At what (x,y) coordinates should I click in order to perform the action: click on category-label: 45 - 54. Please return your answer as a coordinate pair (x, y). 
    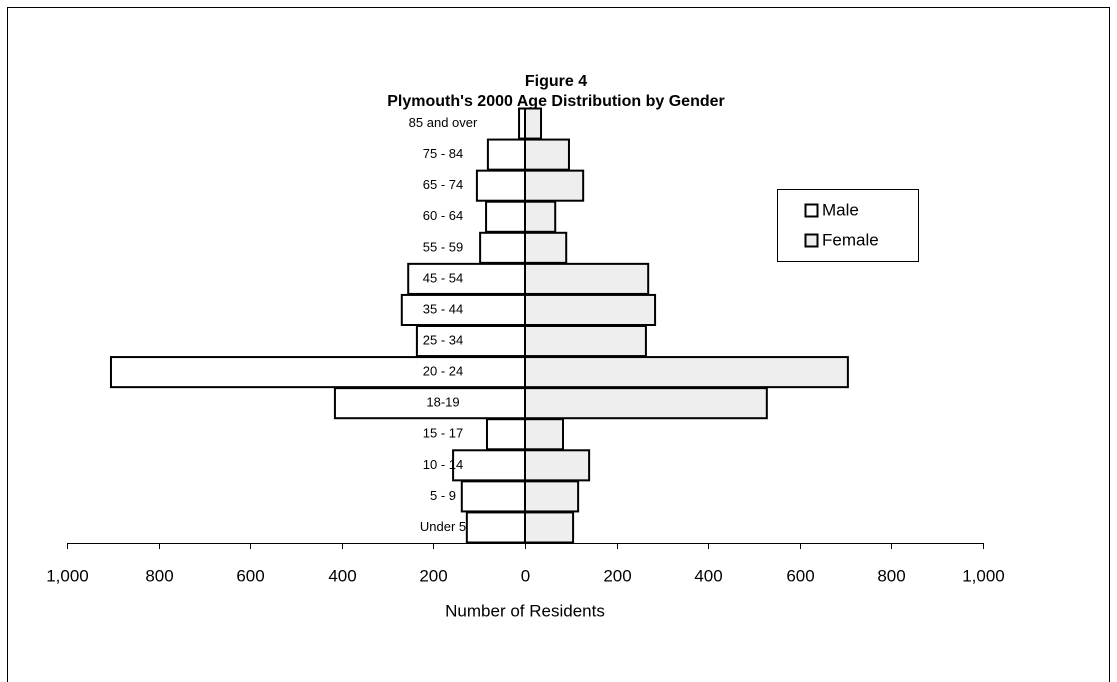
    Looking at the image, I should click on (443, 277).